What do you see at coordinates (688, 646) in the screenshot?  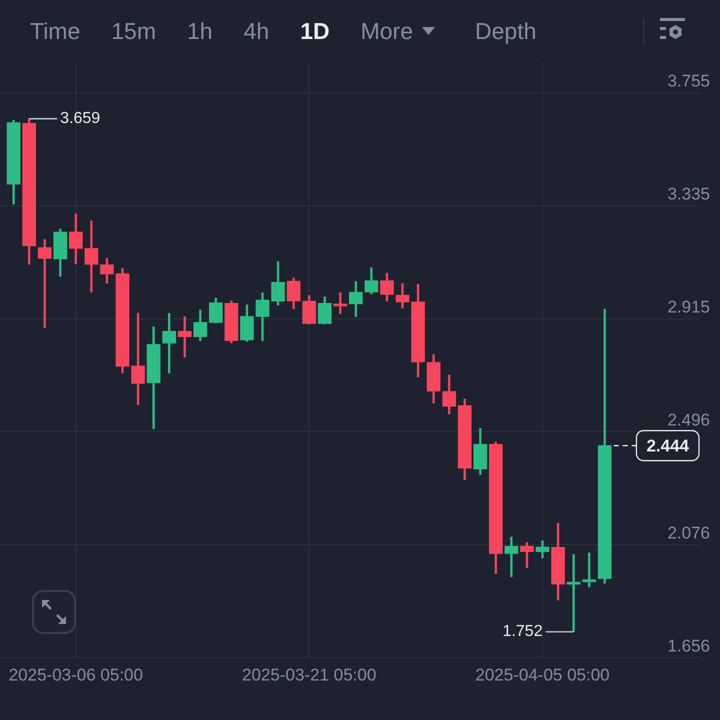 I see `y-tick-label: 1.656` at bounding box center [688, 646].